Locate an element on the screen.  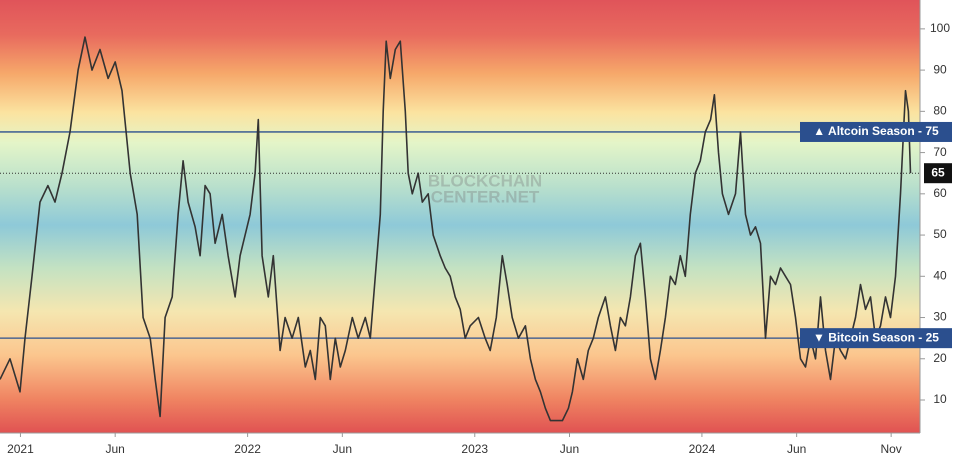
y-tick-label: 70 is located at coordinates (940, 152).